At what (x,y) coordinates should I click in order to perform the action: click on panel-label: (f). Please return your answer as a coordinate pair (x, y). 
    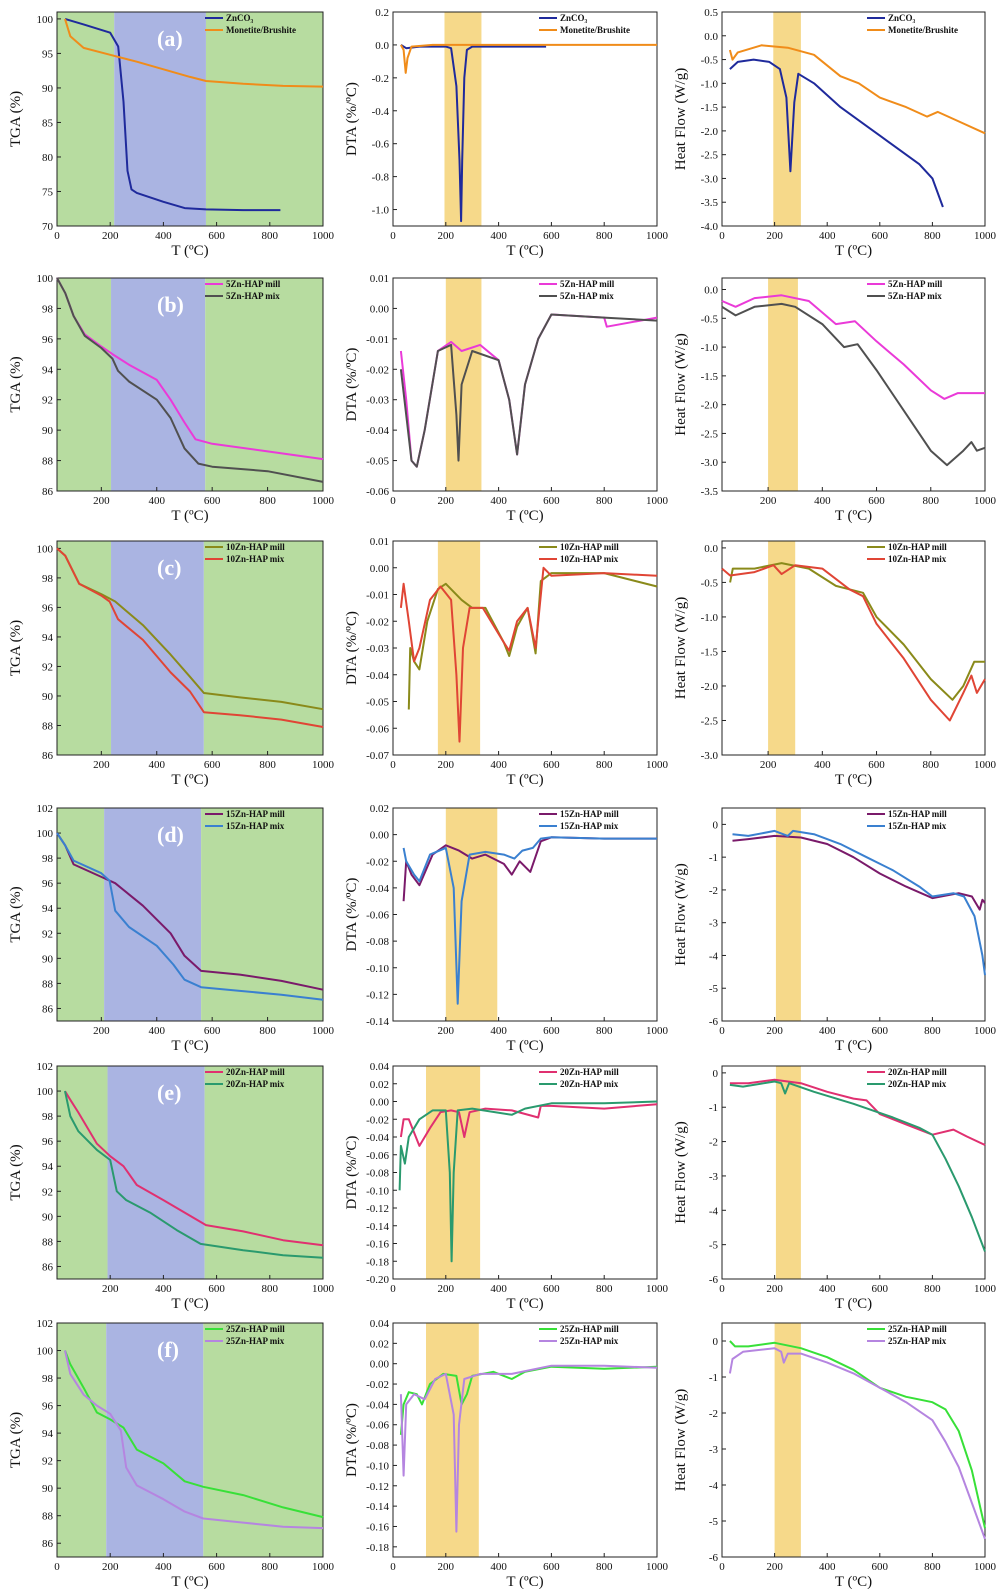
    Looking at the image, I should click on (168, 1349).